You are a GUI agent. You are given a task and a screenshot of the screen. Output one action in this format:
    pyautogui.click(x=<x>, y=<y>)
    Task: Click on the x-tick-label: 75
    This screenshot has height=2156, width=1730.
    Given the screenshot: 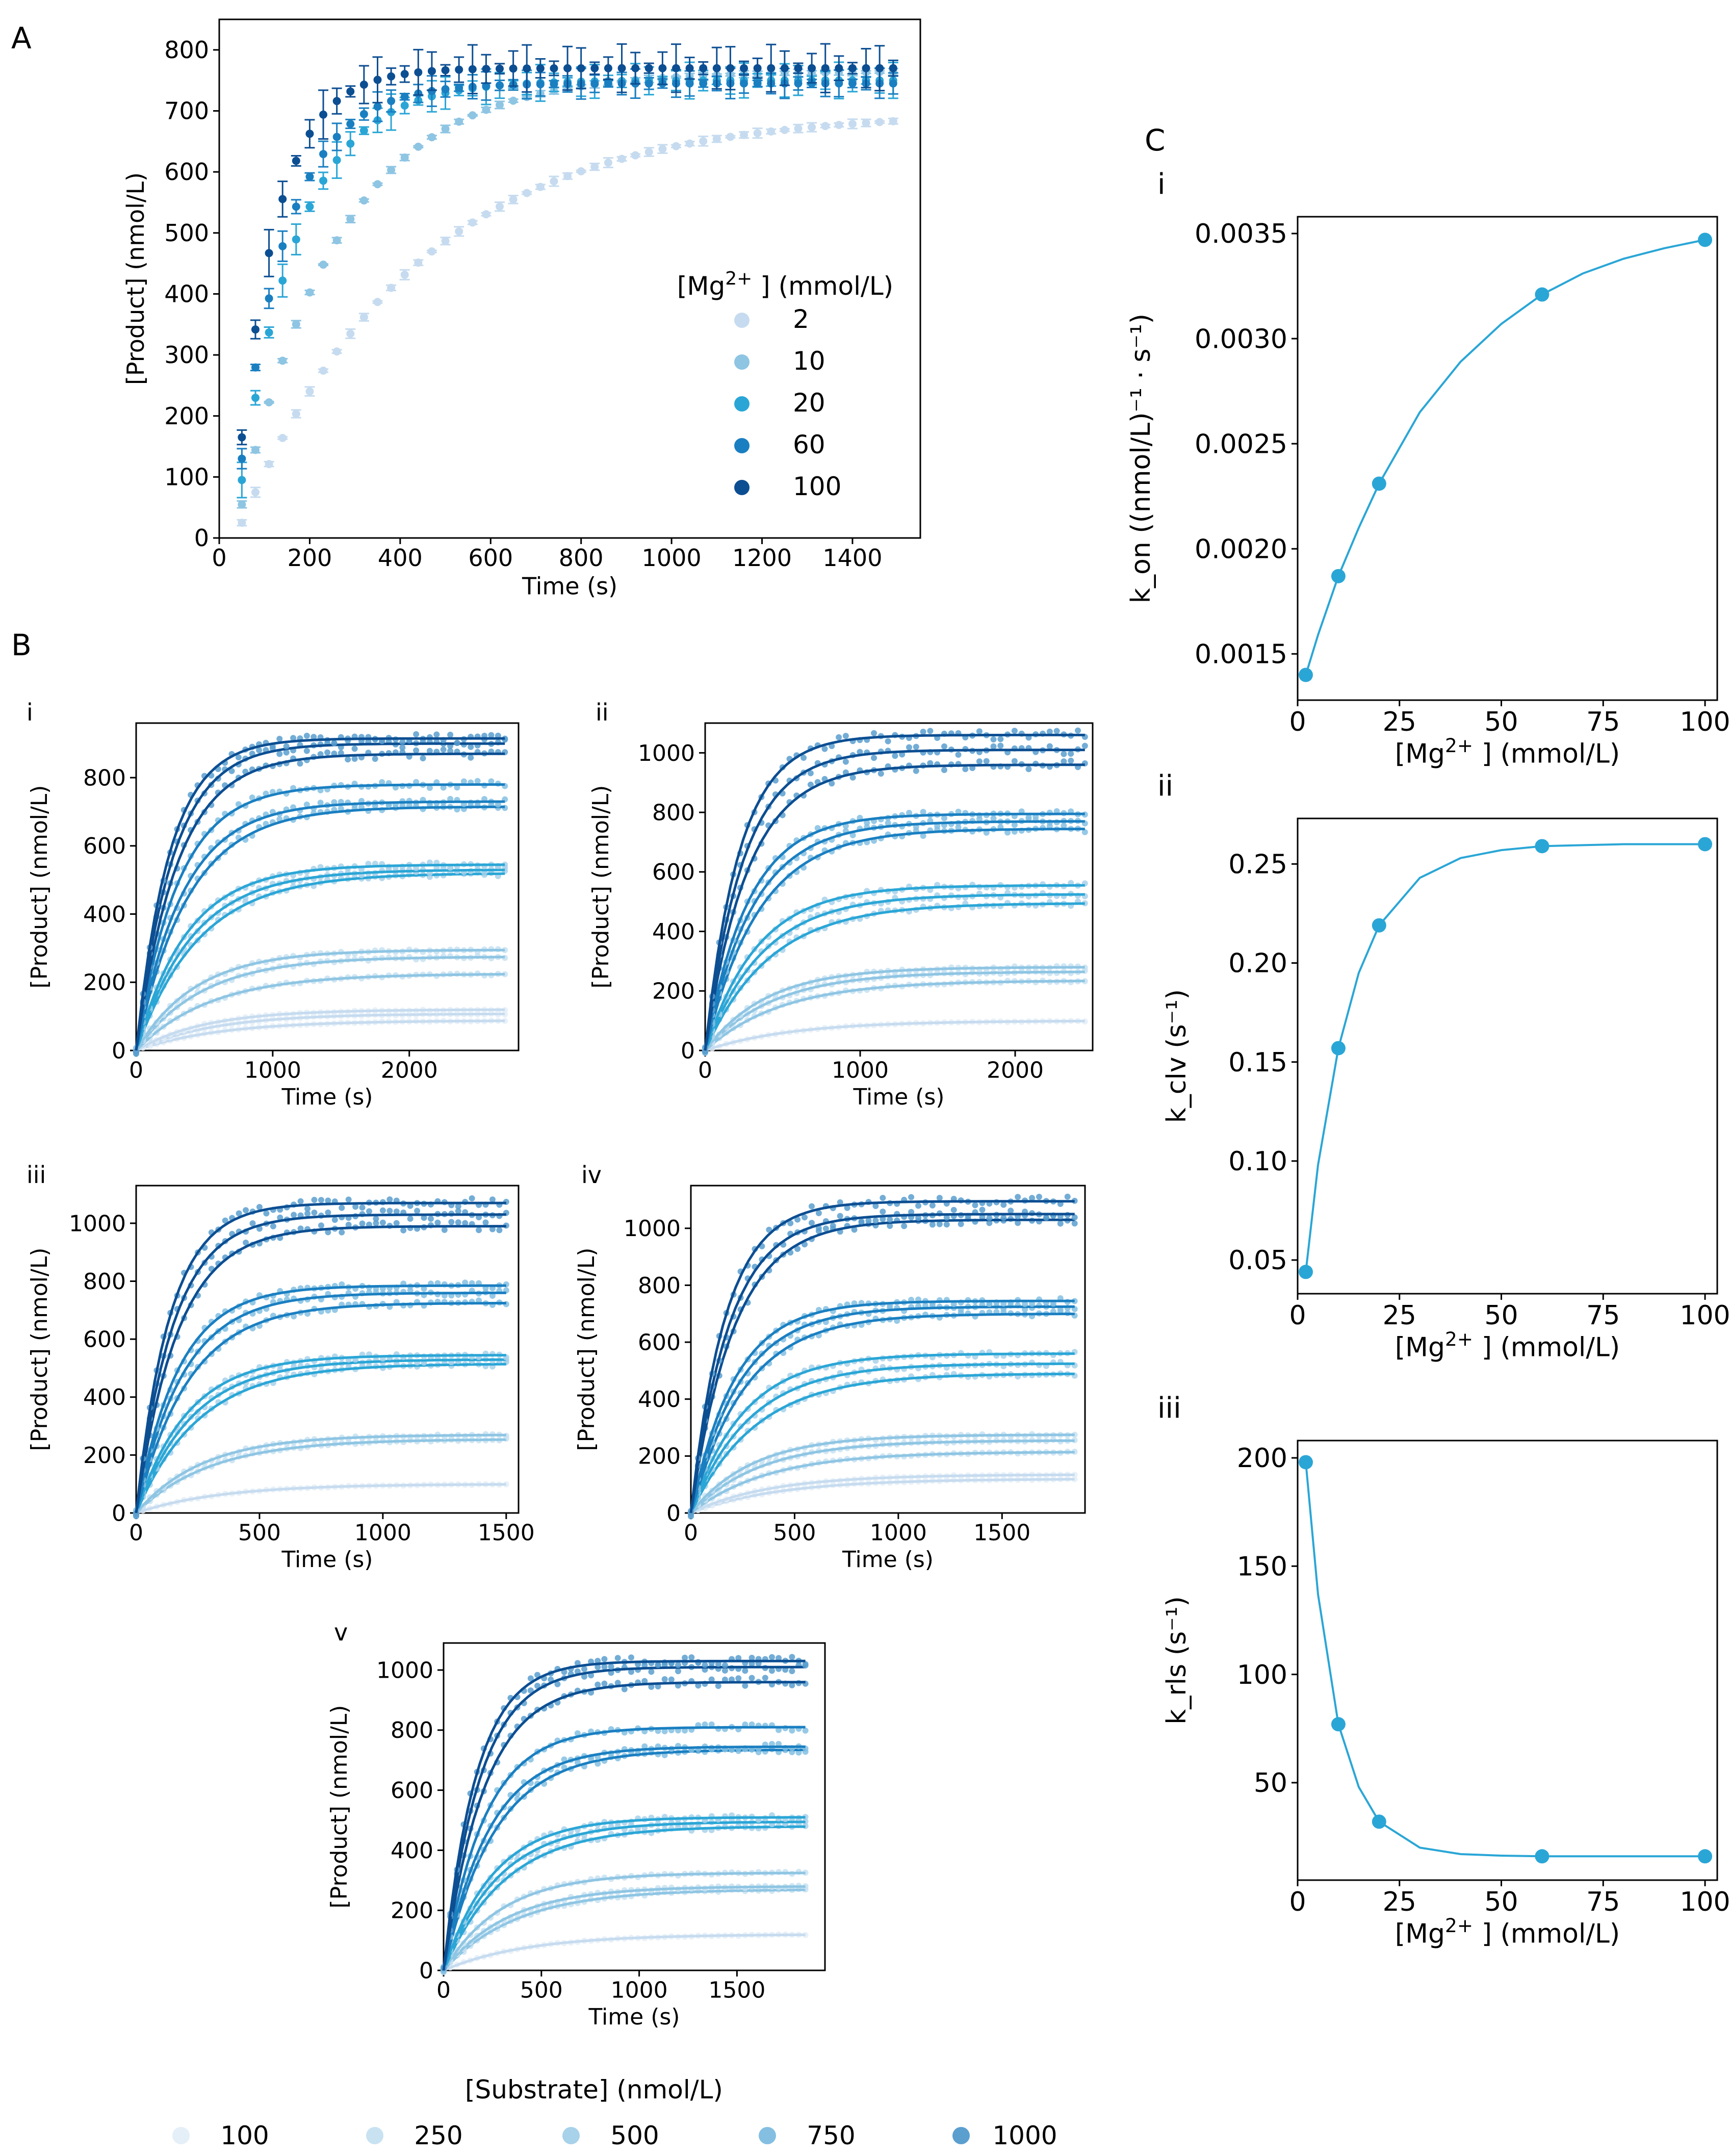 What is the action you would take?
    pyautogui.click(x=1603, y=722)
    